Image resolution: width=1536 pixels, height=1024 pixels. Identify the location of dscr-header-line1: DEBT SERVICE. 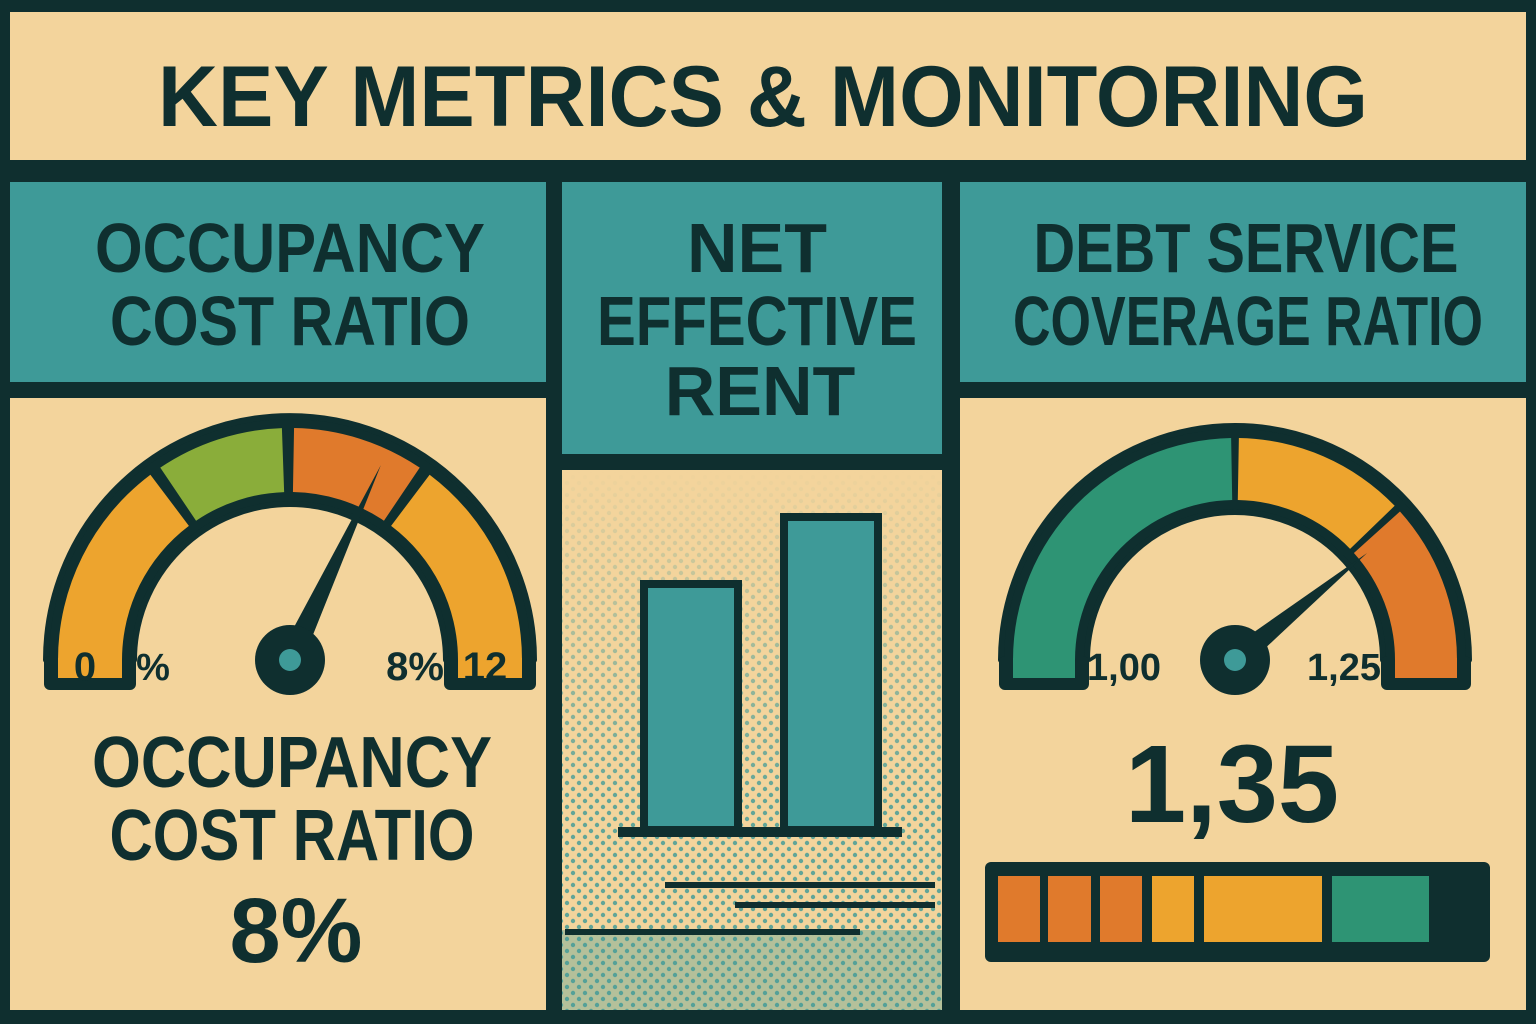
(1246, 248).